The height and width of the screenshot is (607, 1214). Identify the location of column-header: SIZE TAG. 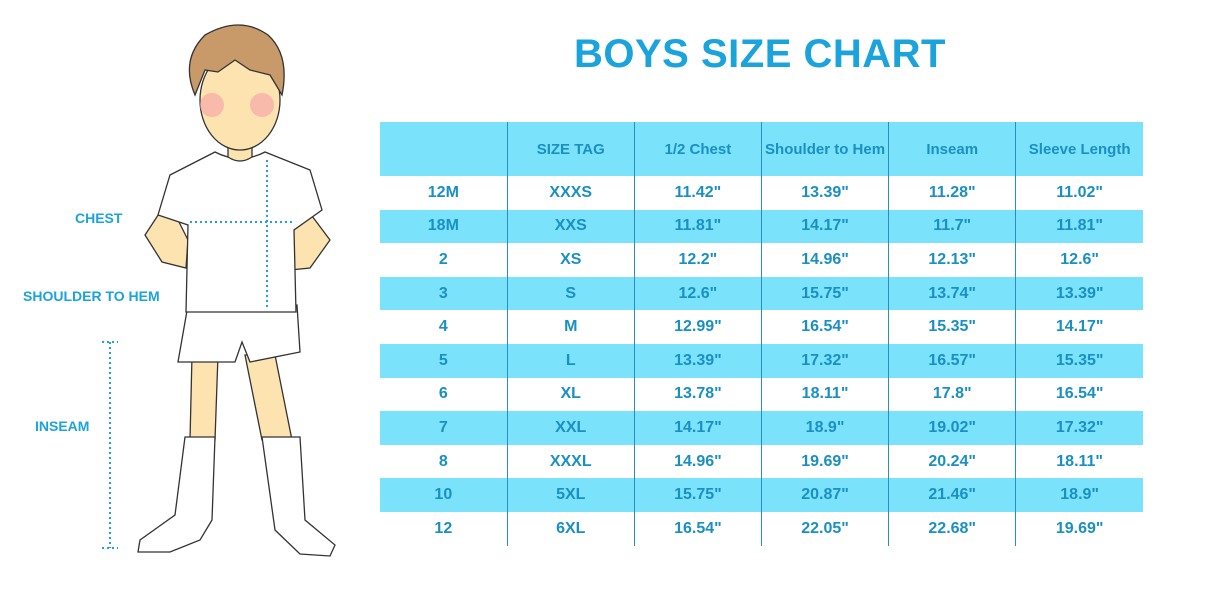
(570, 149).